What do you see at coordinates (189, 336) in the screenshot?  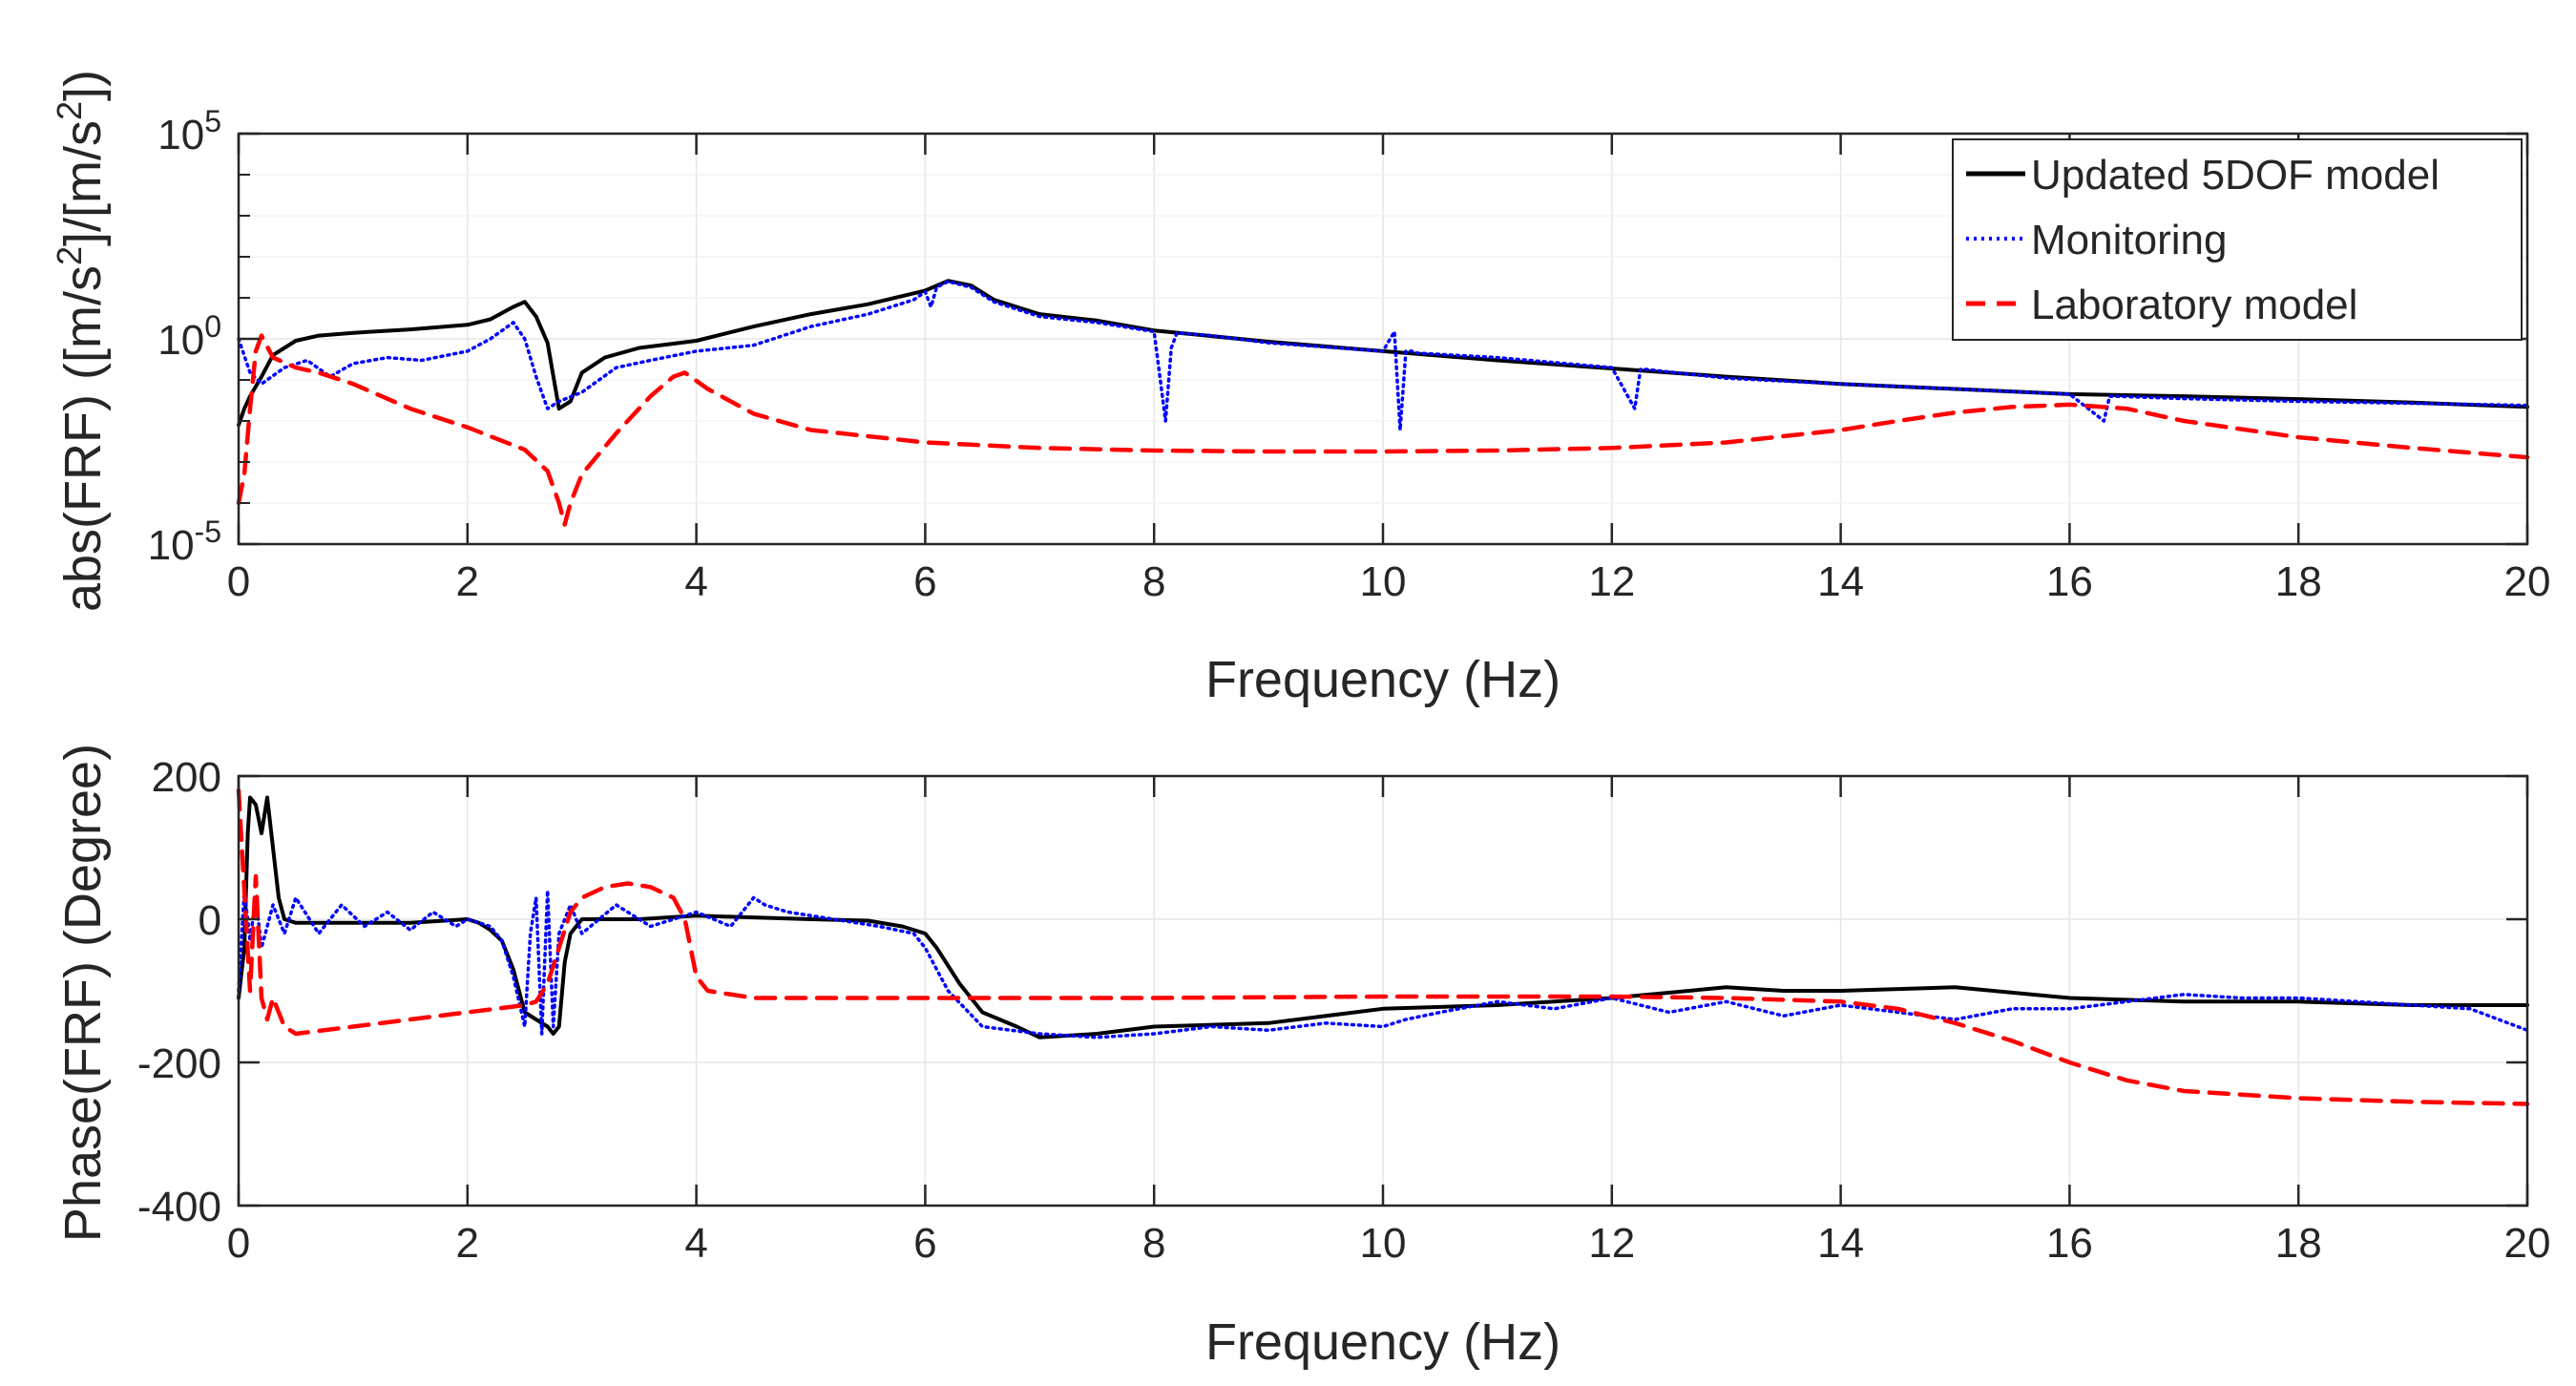 I see `magnitude-y-tick-label: 10⁰` at bounding box center [189, 336].